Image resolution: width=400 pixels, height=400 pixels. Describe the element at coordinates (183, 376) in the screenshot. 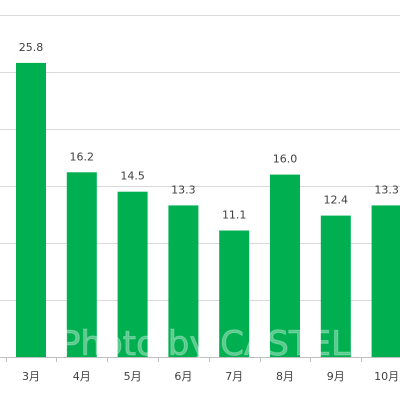

I see `x-tick-label-4: 6月` at that location.